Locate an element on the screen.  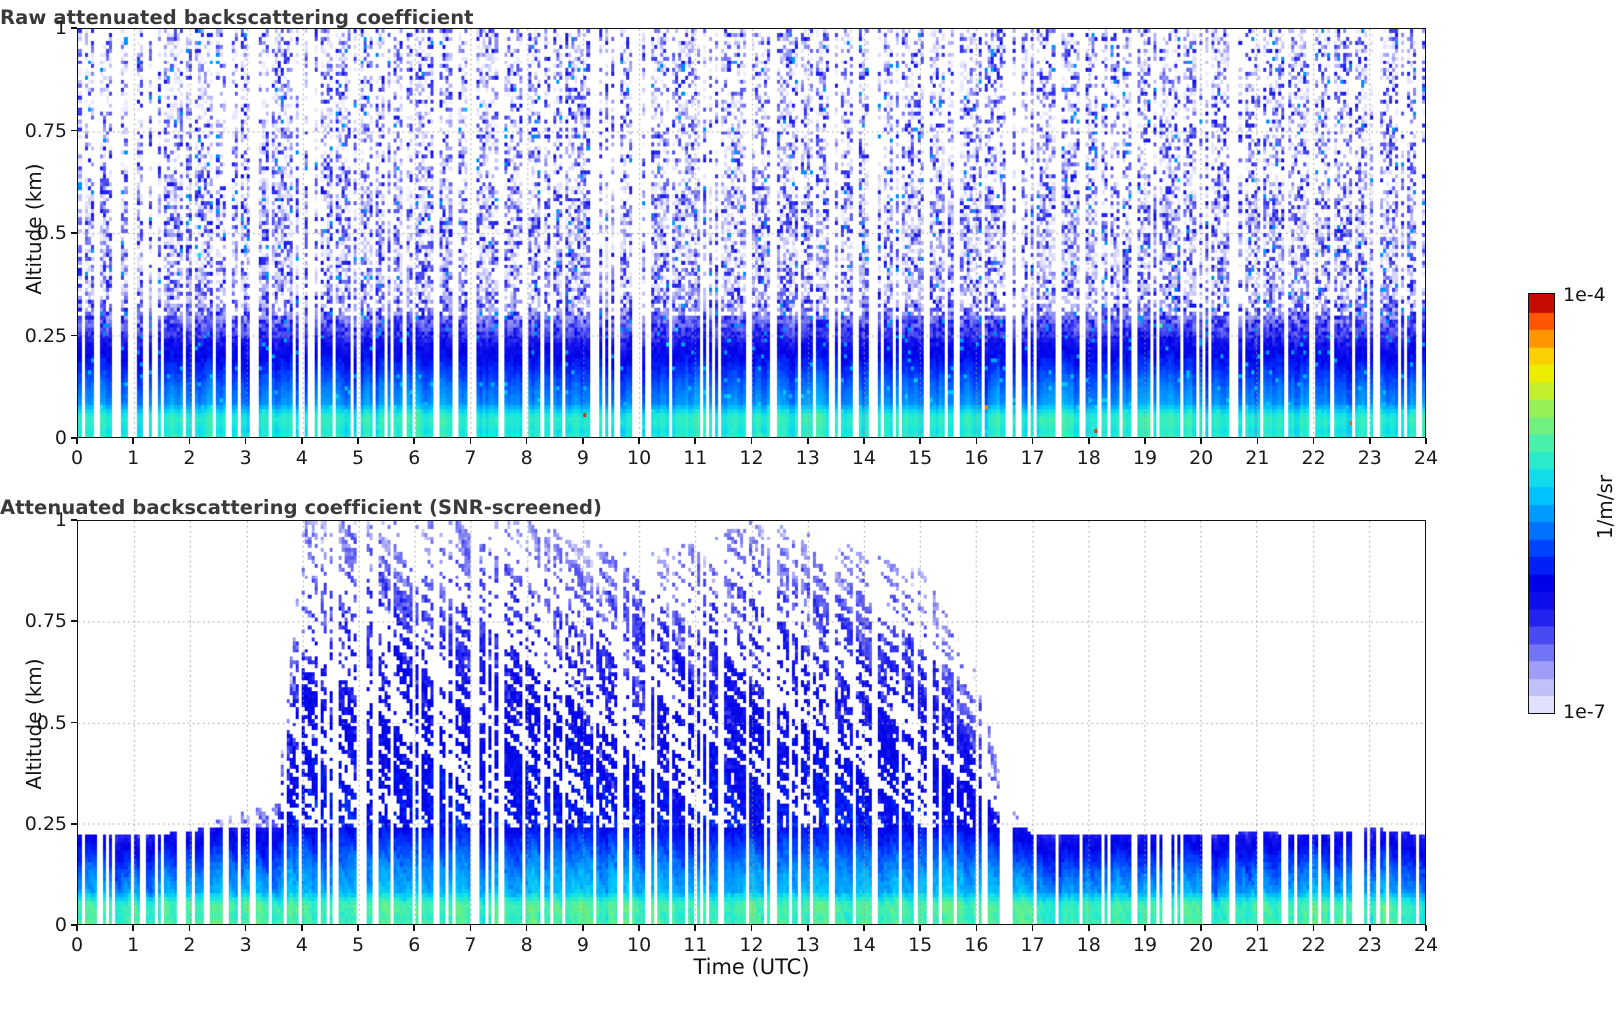
x-axis-label: Time (UTC) is located at coordinates (751, 967).